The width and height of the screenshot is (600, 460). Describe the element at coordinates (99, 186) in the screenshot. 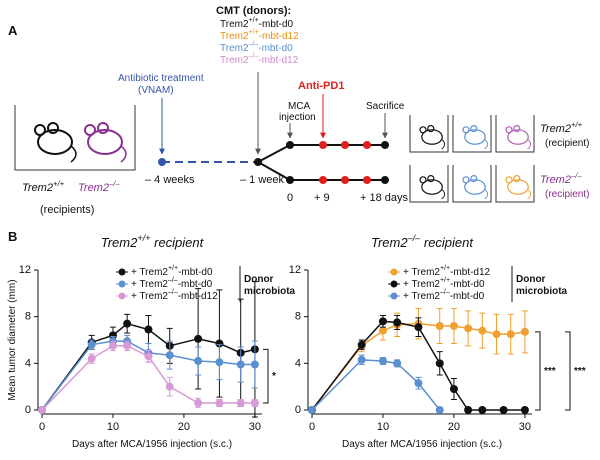

I see `recipient-genotype: Trem2–/–` at that location.